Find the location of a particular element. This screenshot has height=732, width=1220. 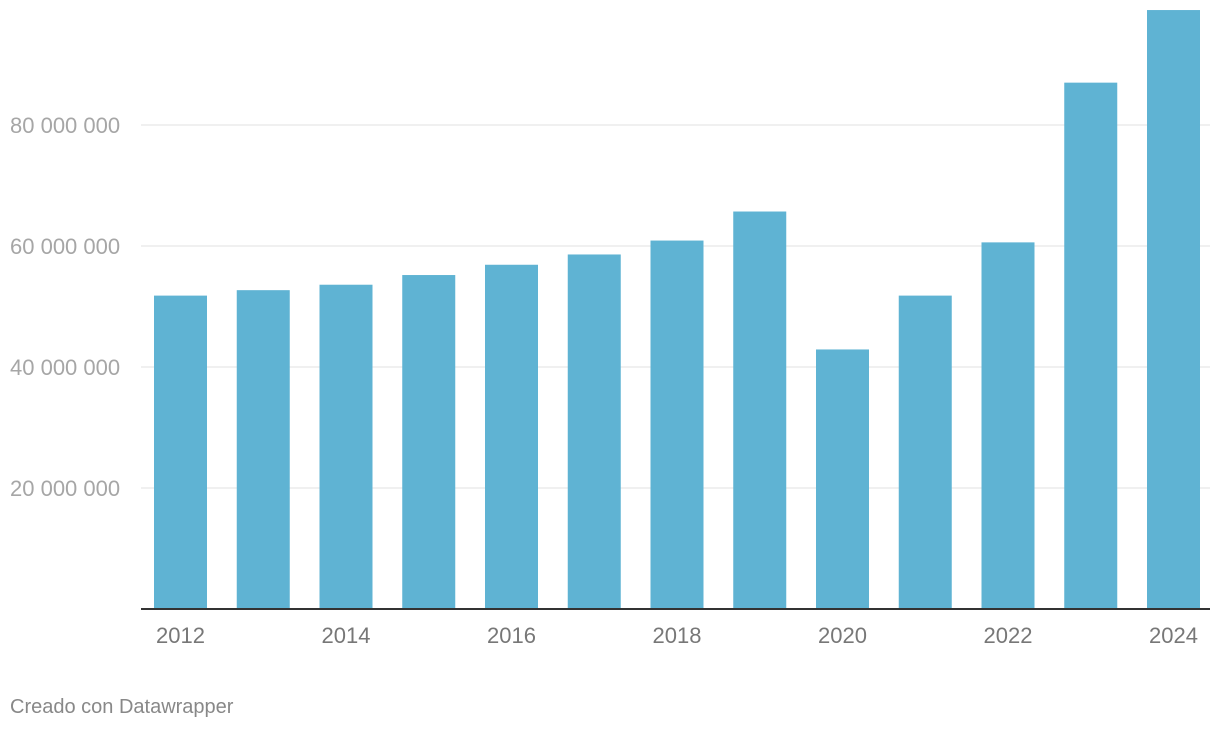

bar-2018 is located at coordinates (677, 424).